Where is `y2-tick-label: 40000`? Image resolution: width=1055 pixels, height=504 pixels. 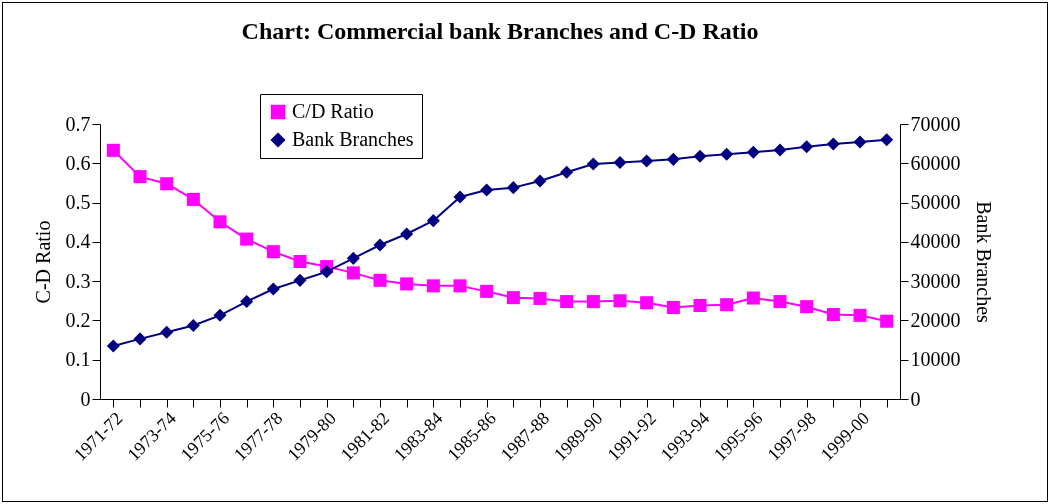 y2-tick-label: 40000 is located at coordinates (935, 241).